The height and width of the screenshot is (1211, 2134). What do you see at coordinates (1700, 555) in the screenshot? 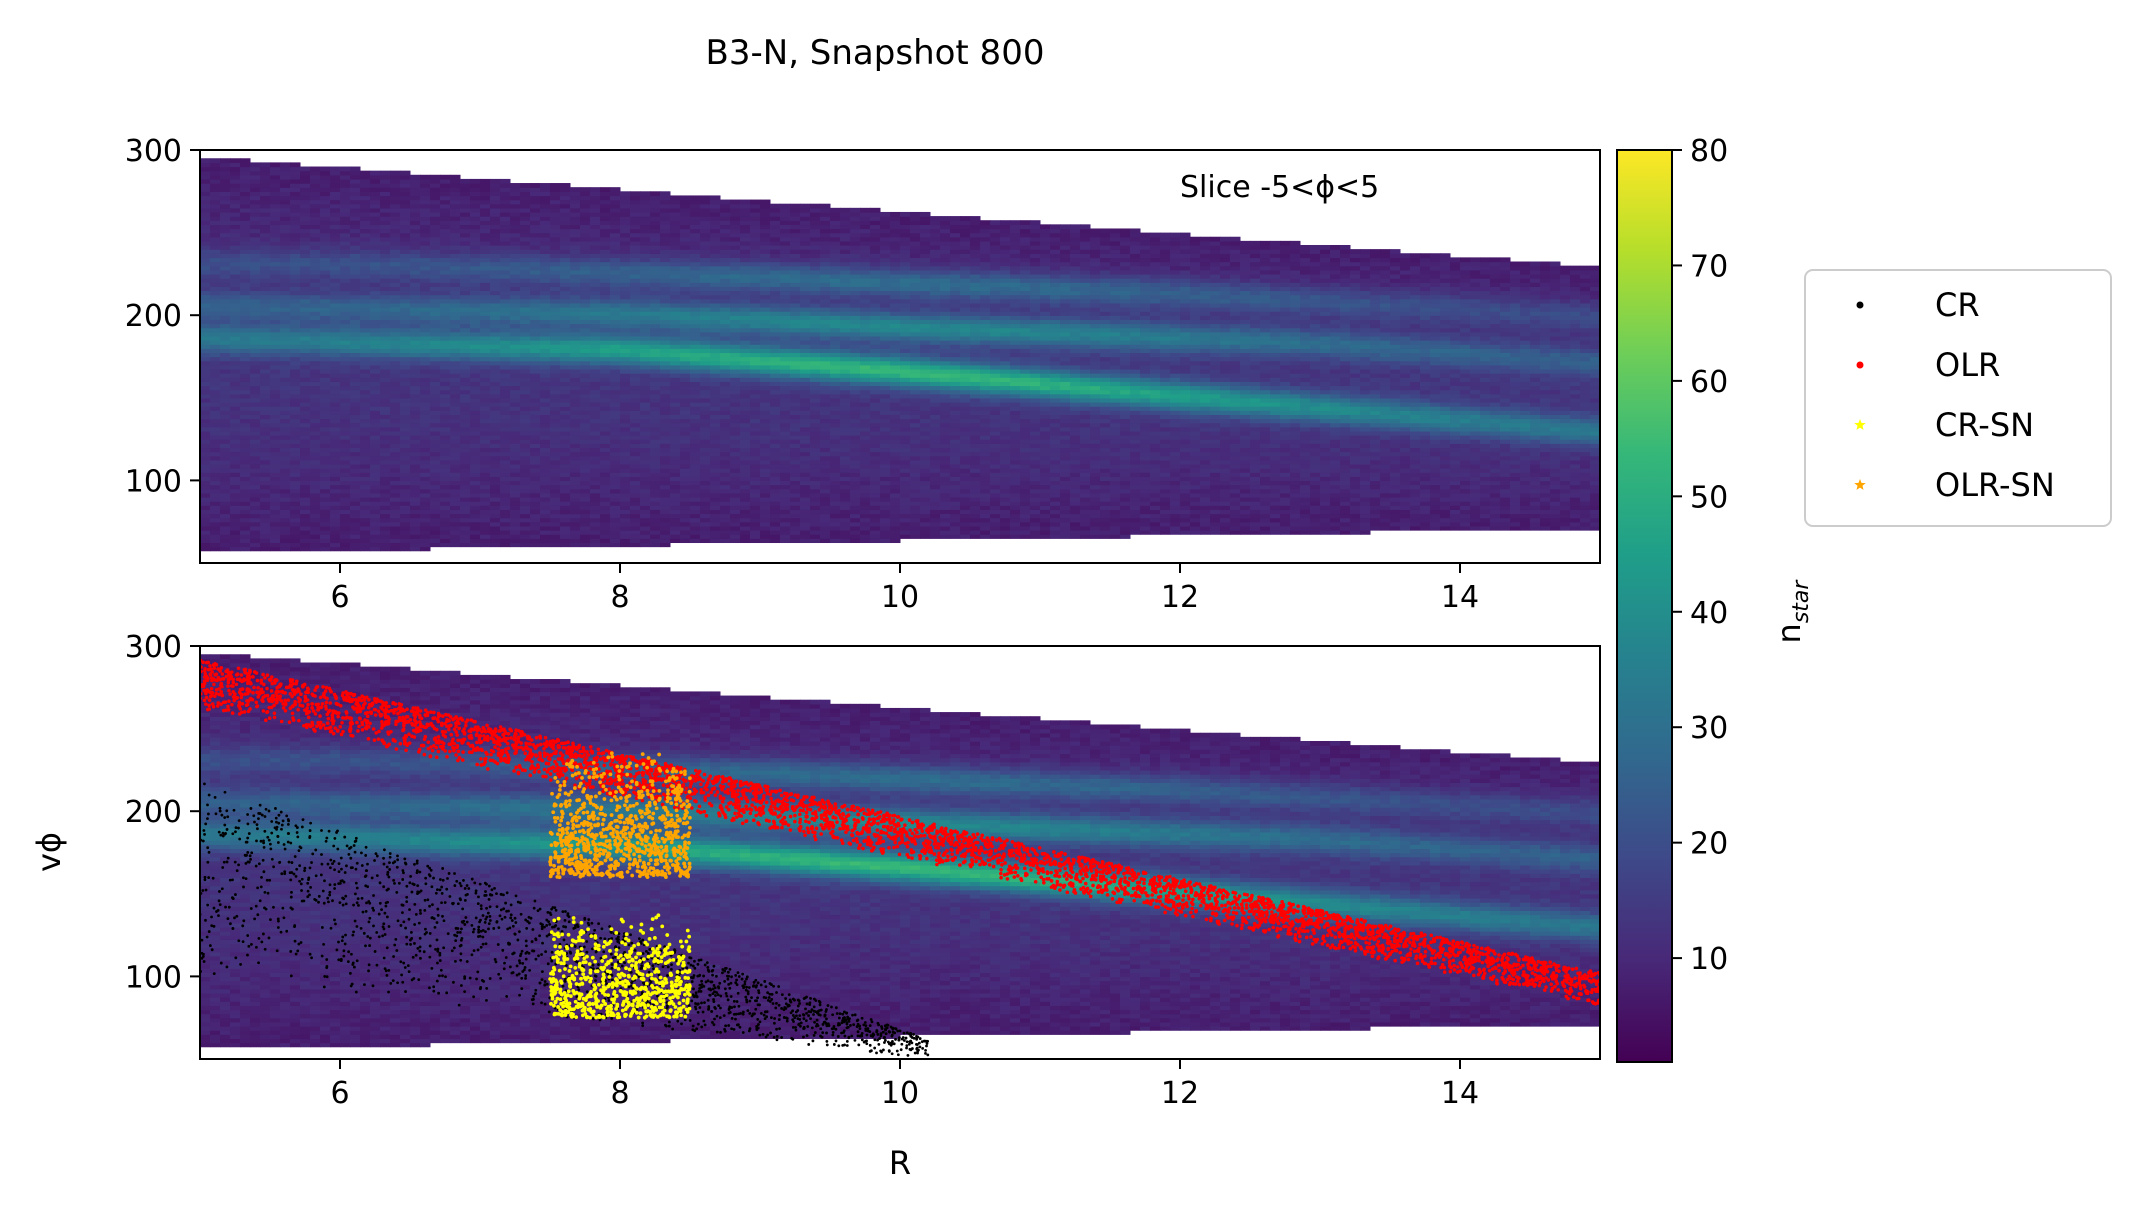
I see `colorbar-ticks: 10 20 30 40 50 60 70 80` at bounding box center [1700, 555].